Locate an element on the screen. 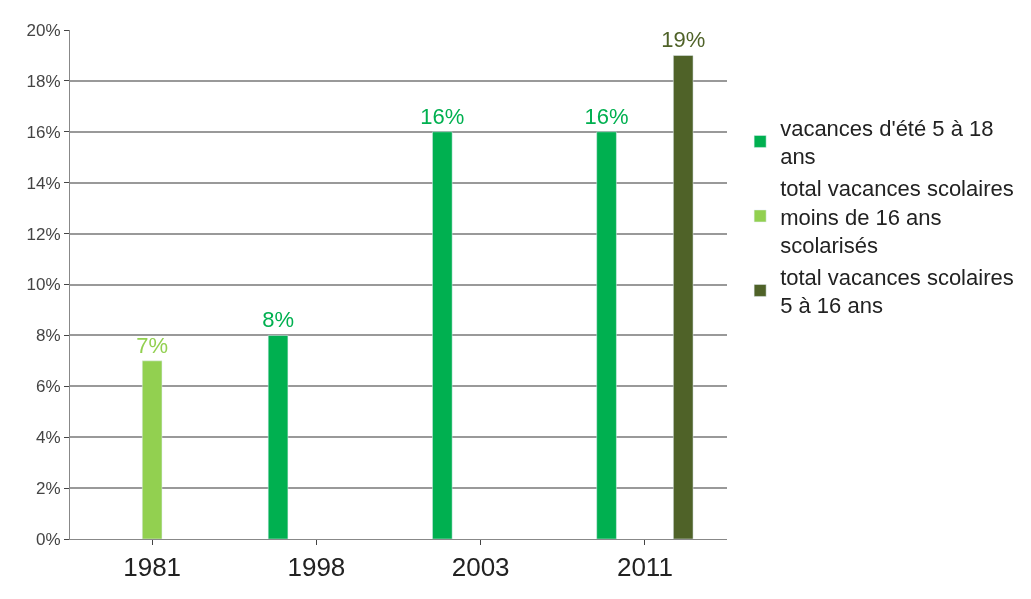  y-tick-label: 2% is located at coordinates (48, 489).